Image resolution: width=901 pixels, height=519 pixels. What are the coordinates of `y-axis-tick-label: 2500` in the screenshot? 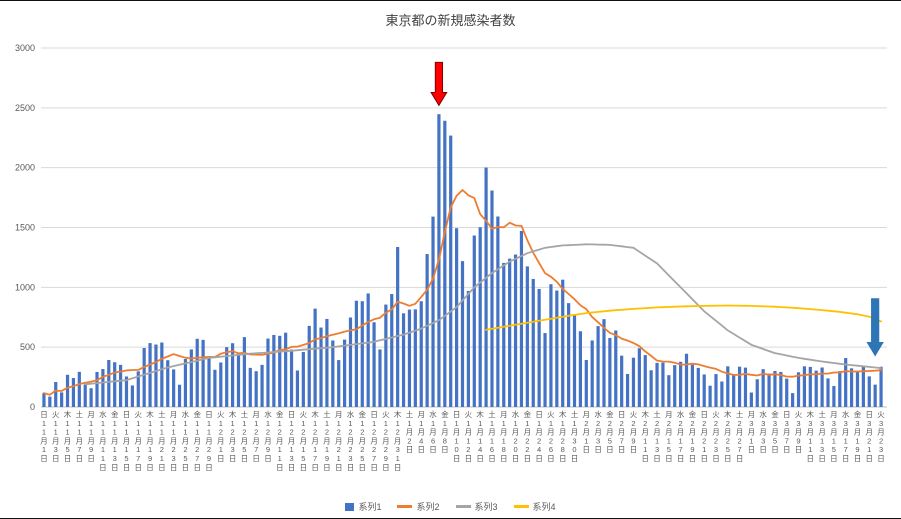 It's located at (25, 108).